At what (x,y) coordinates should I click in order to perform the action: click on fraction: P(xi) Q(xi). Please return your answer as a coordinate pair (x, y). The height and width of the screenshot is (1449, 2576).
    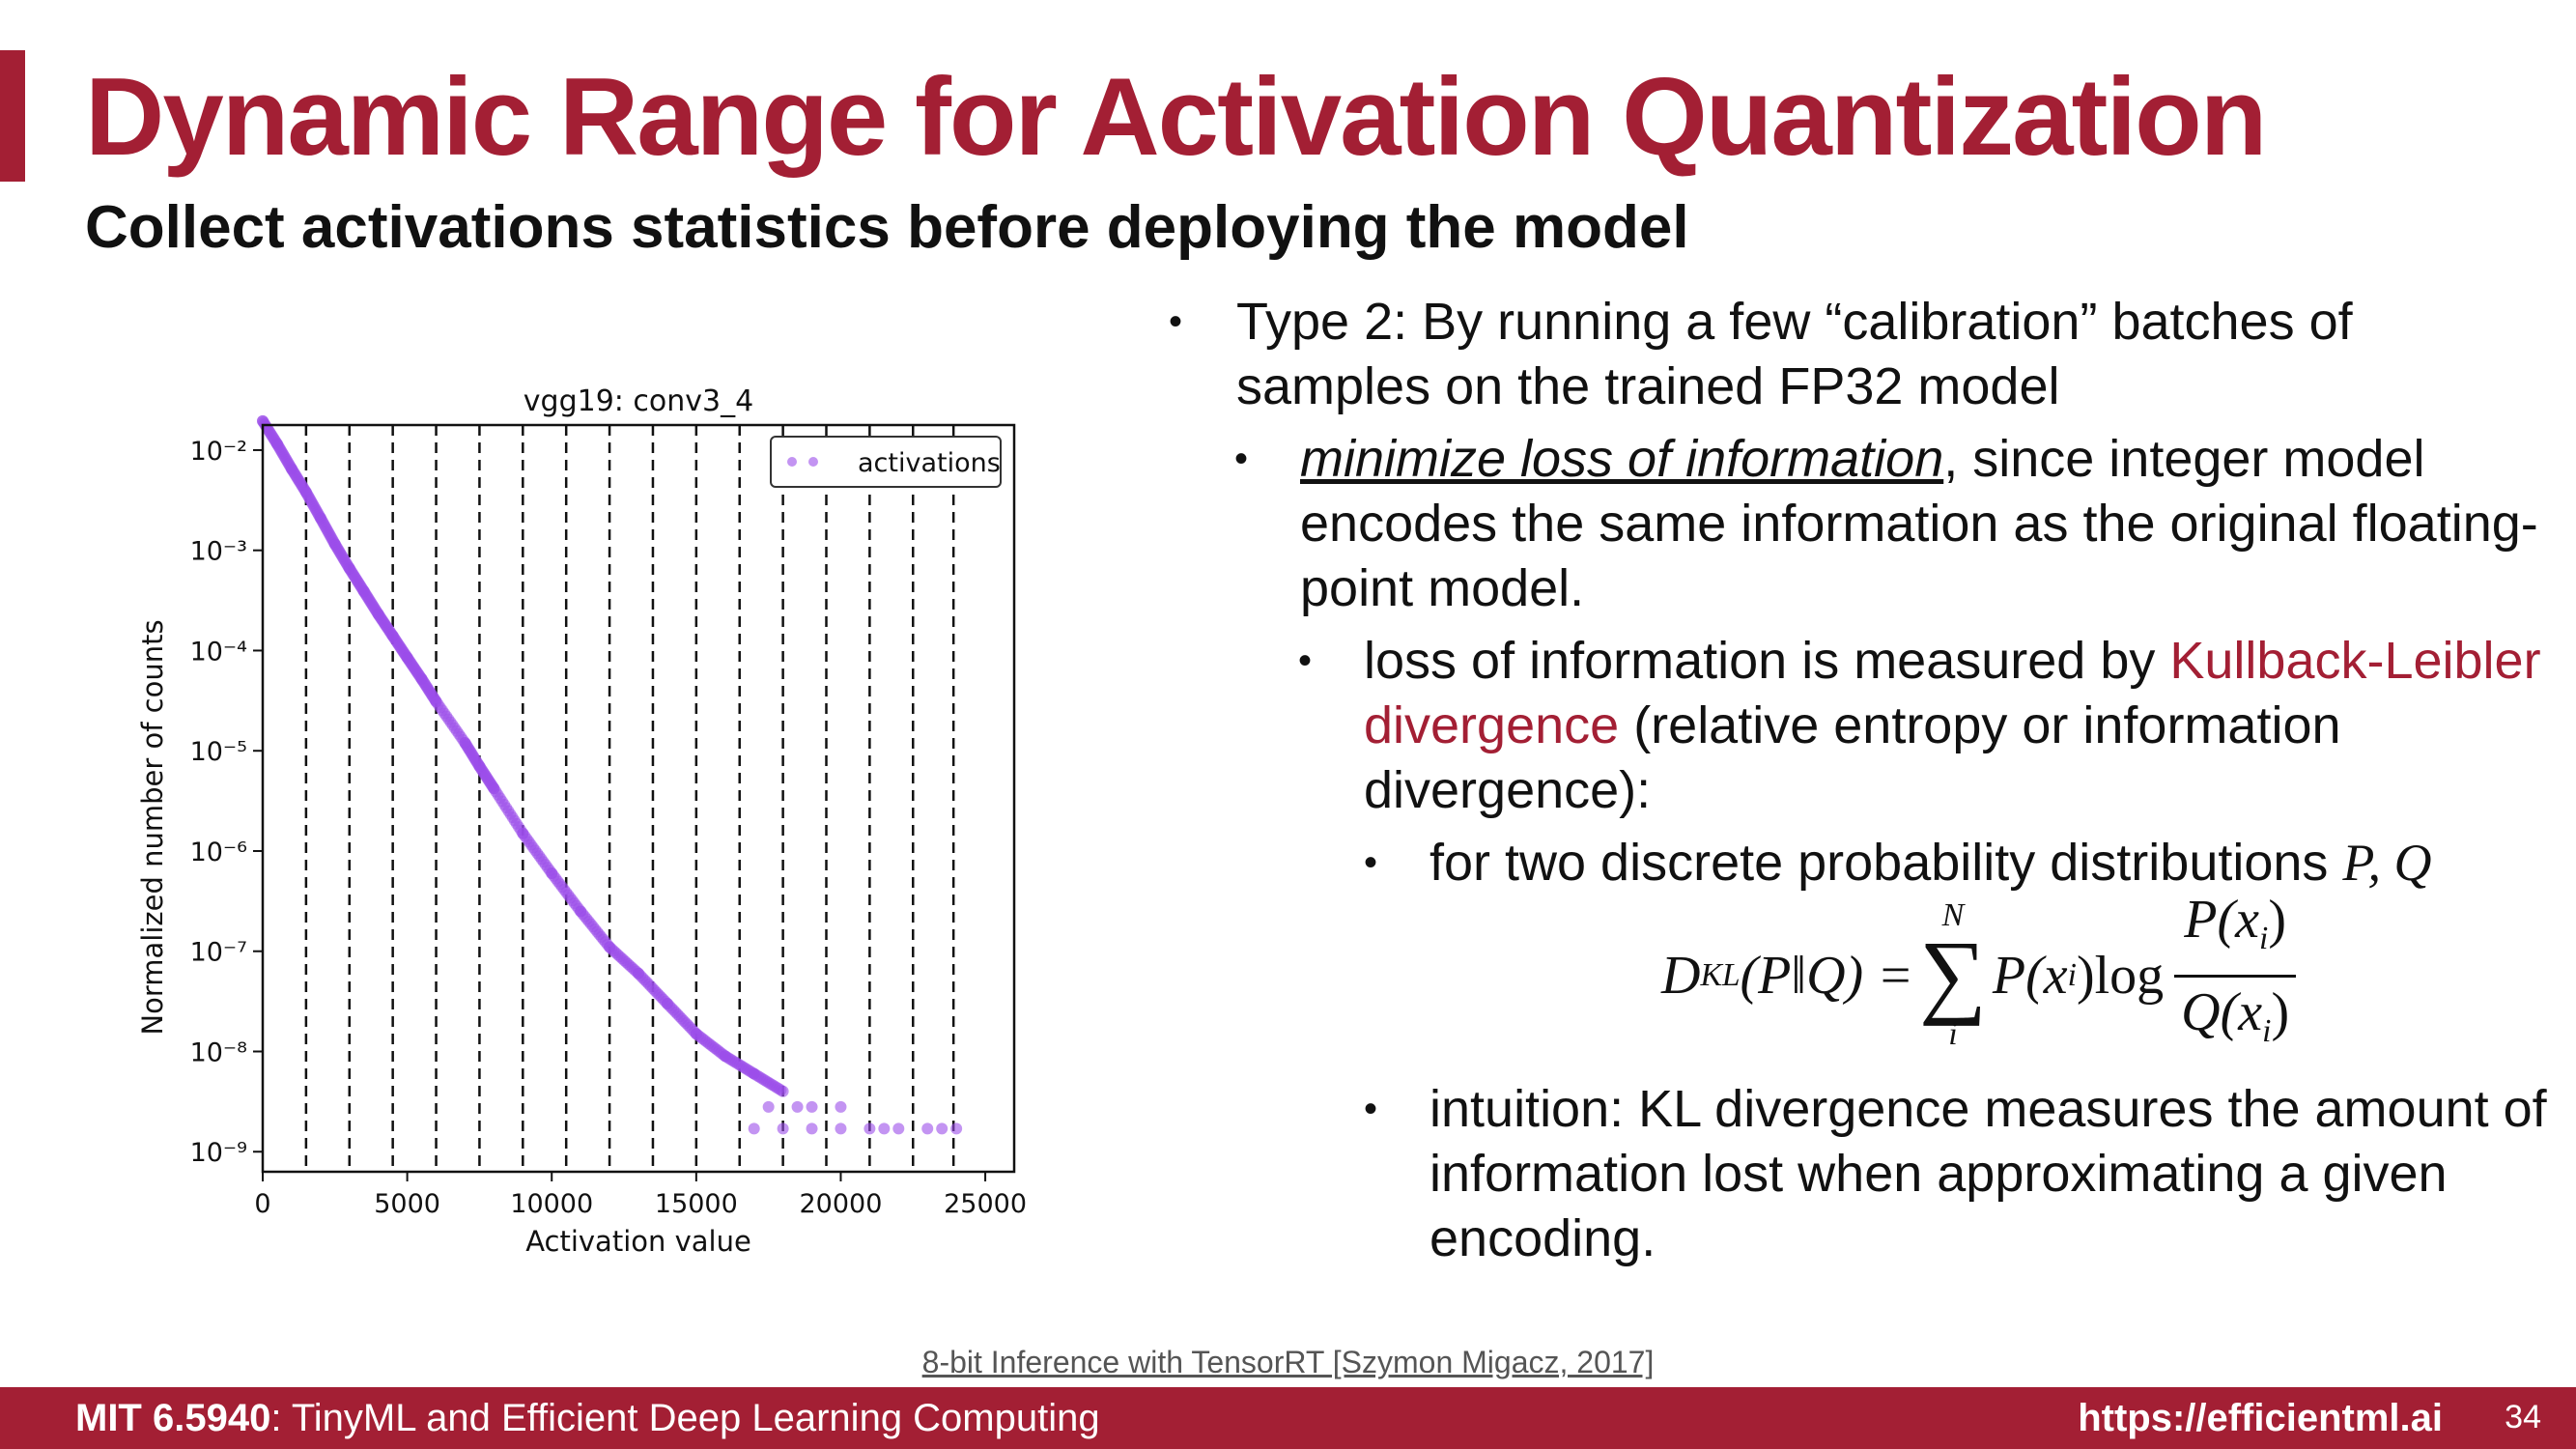
    Looking at the image, I should click on (2235, 975).